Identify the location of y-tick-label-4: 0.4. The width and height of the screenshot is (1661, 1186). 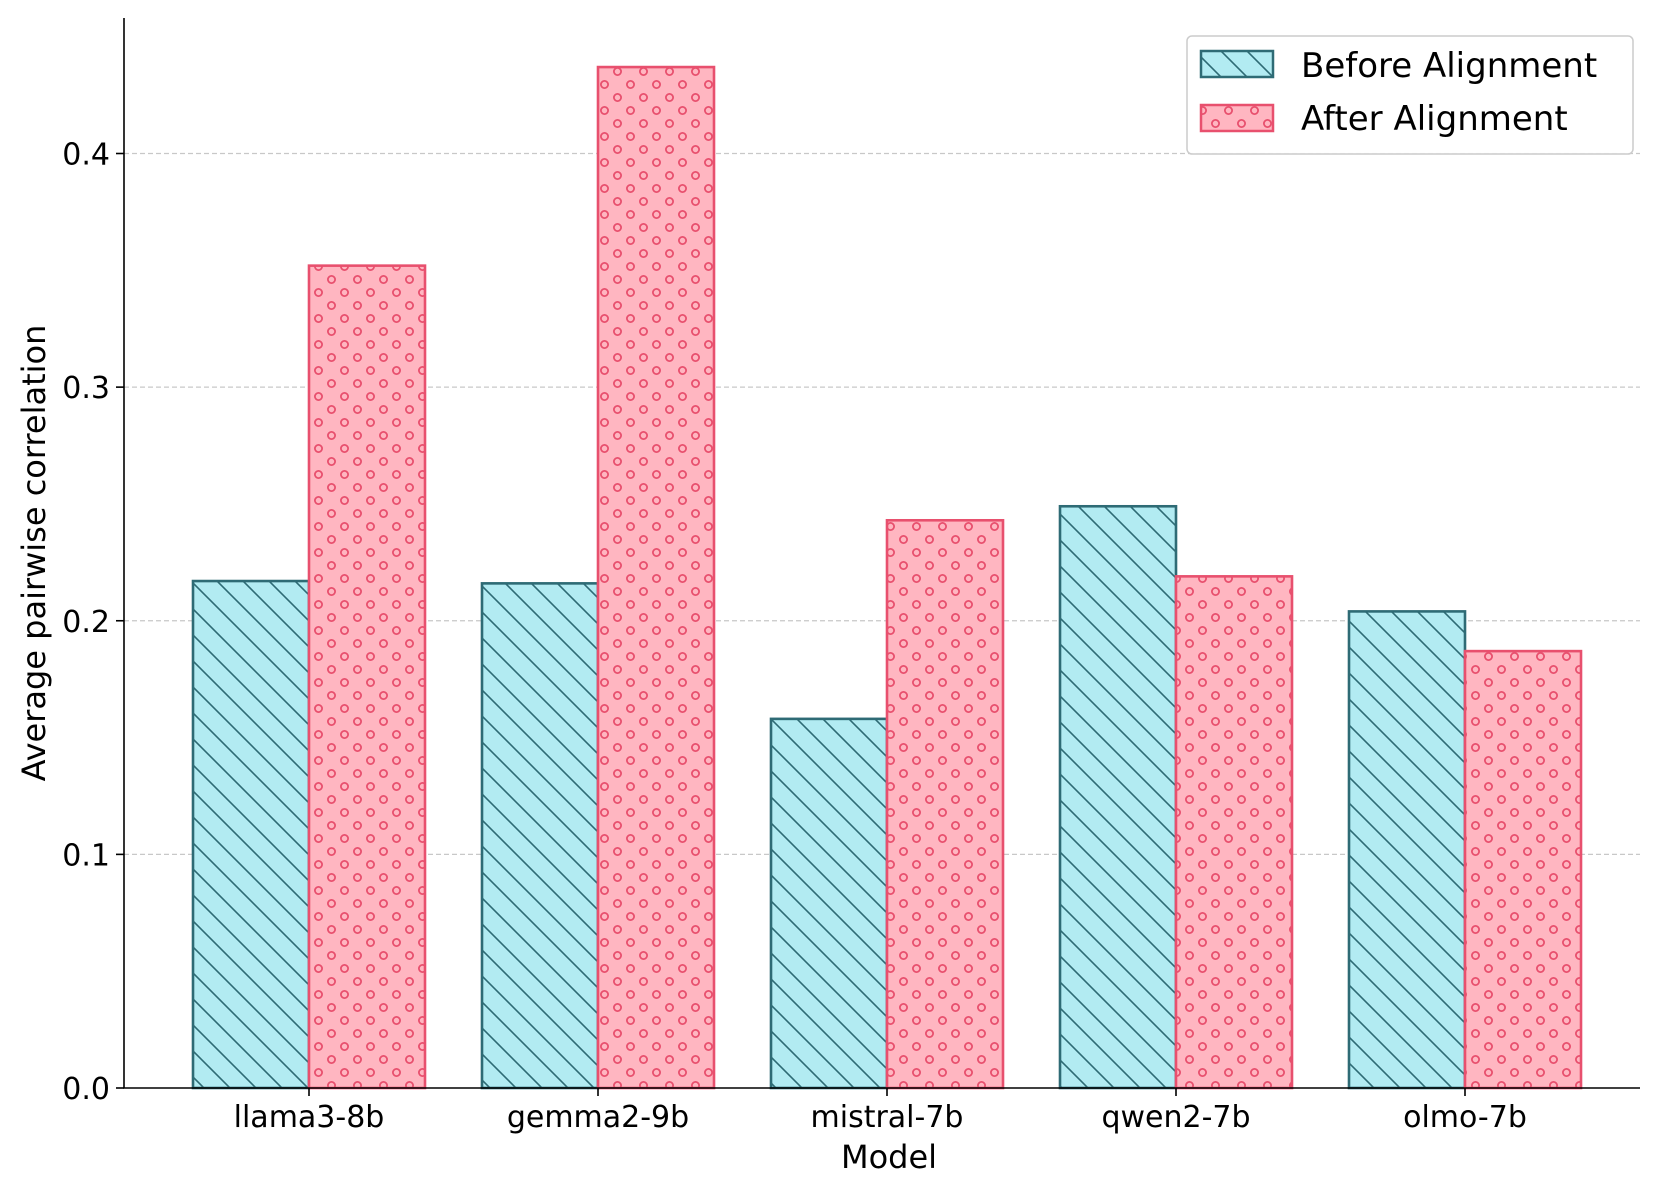
(86, 155).